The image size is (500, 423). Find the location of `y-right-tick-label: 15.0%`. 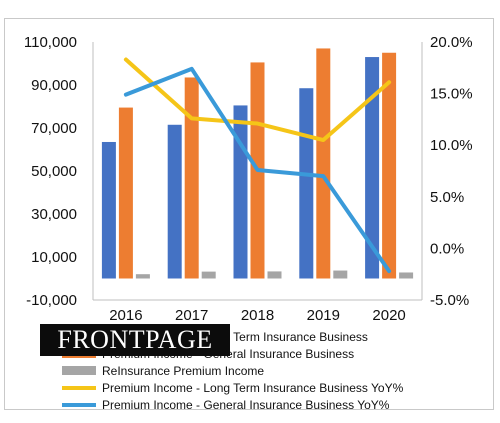

y-right-tick-label: 15.0% is located at coordinates (451, 94).